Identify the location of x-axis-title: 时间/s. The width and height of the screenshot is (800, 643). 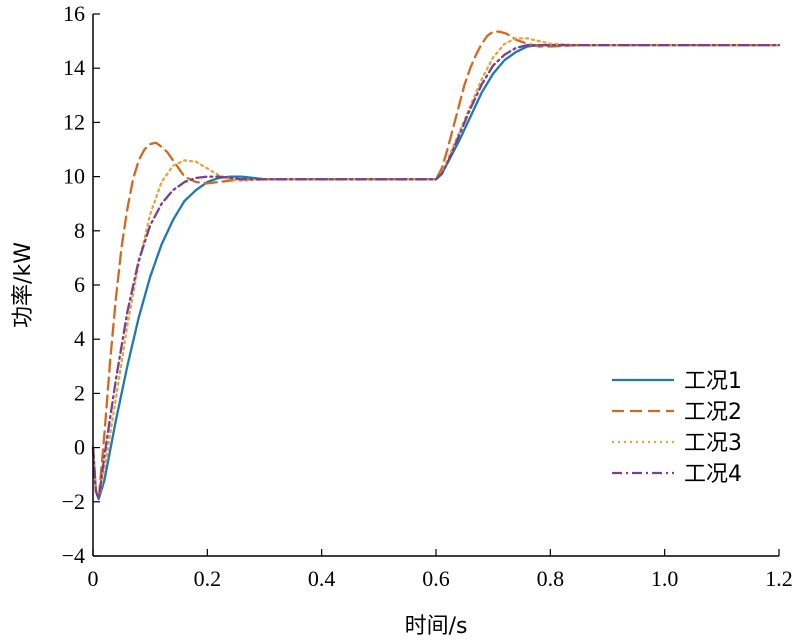
(436, 626).